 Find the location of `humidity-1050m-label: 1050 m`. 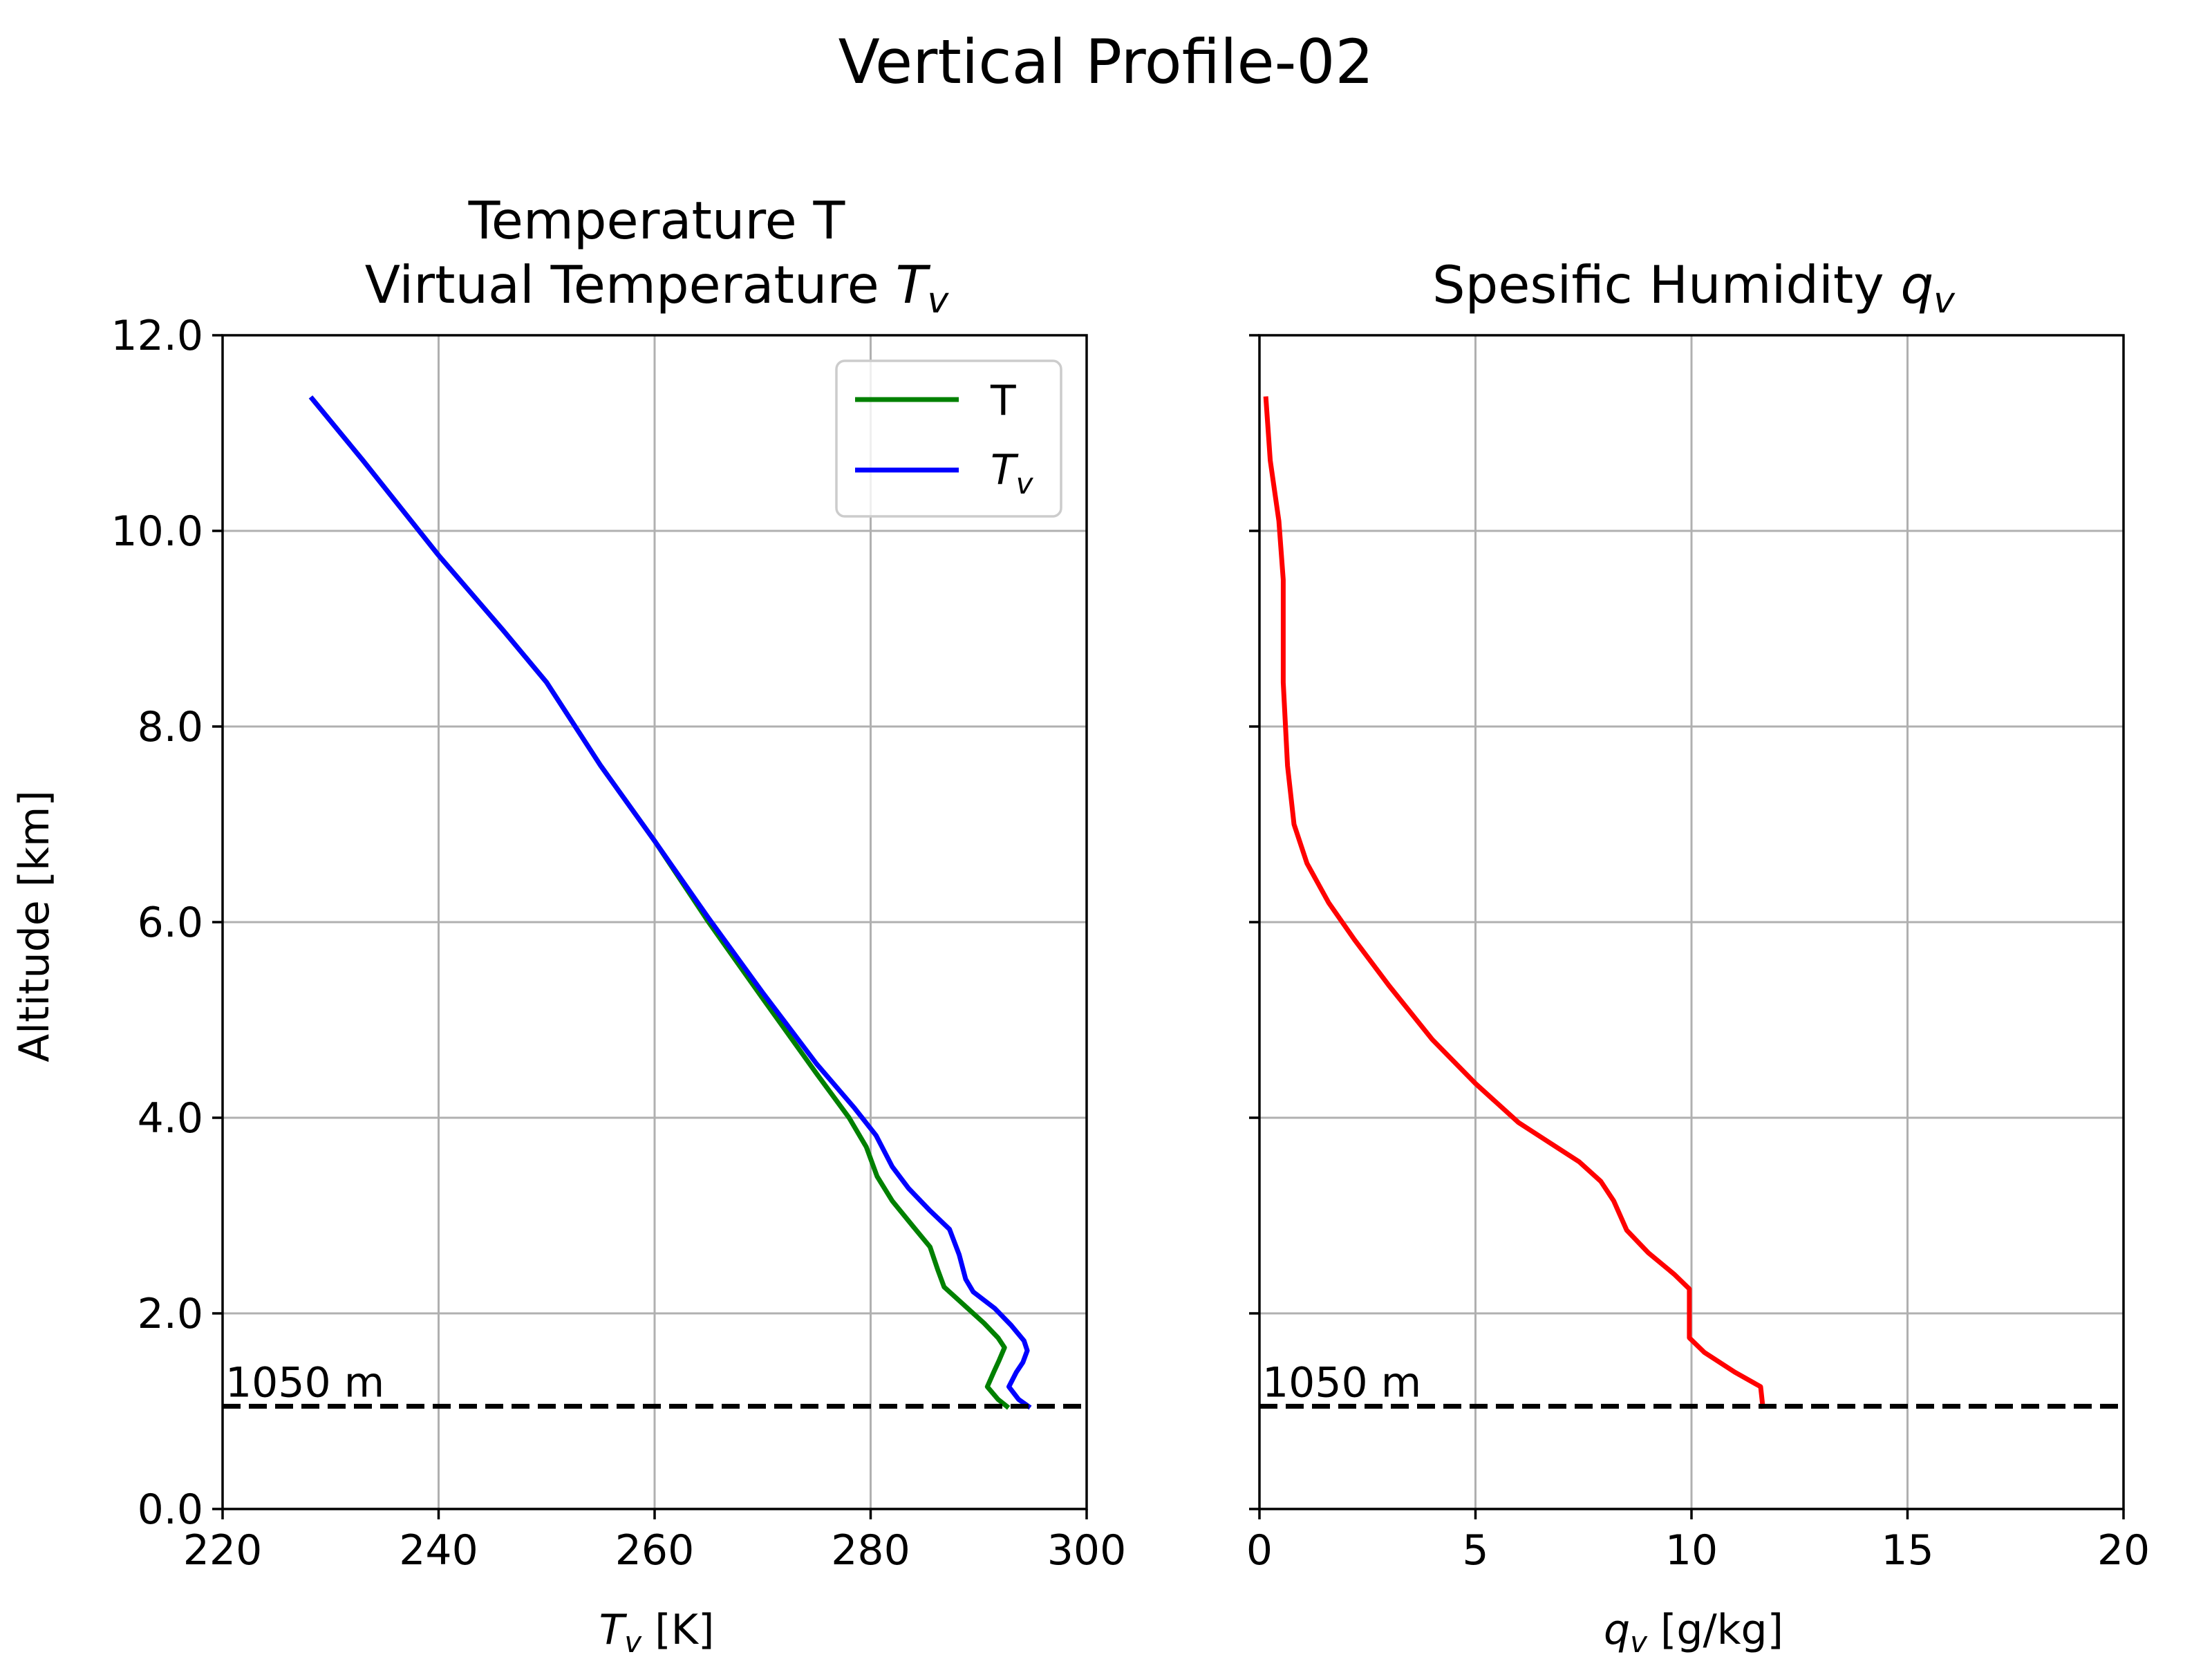

humidity-1050m-label: 1050 m is located at coordinates (1342, 1382).